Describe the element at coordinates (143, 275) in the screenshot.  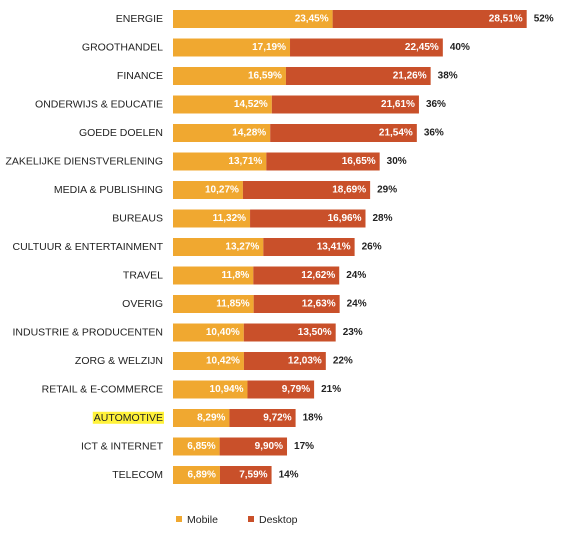
I see `category-label: TRAVEL` at that location.